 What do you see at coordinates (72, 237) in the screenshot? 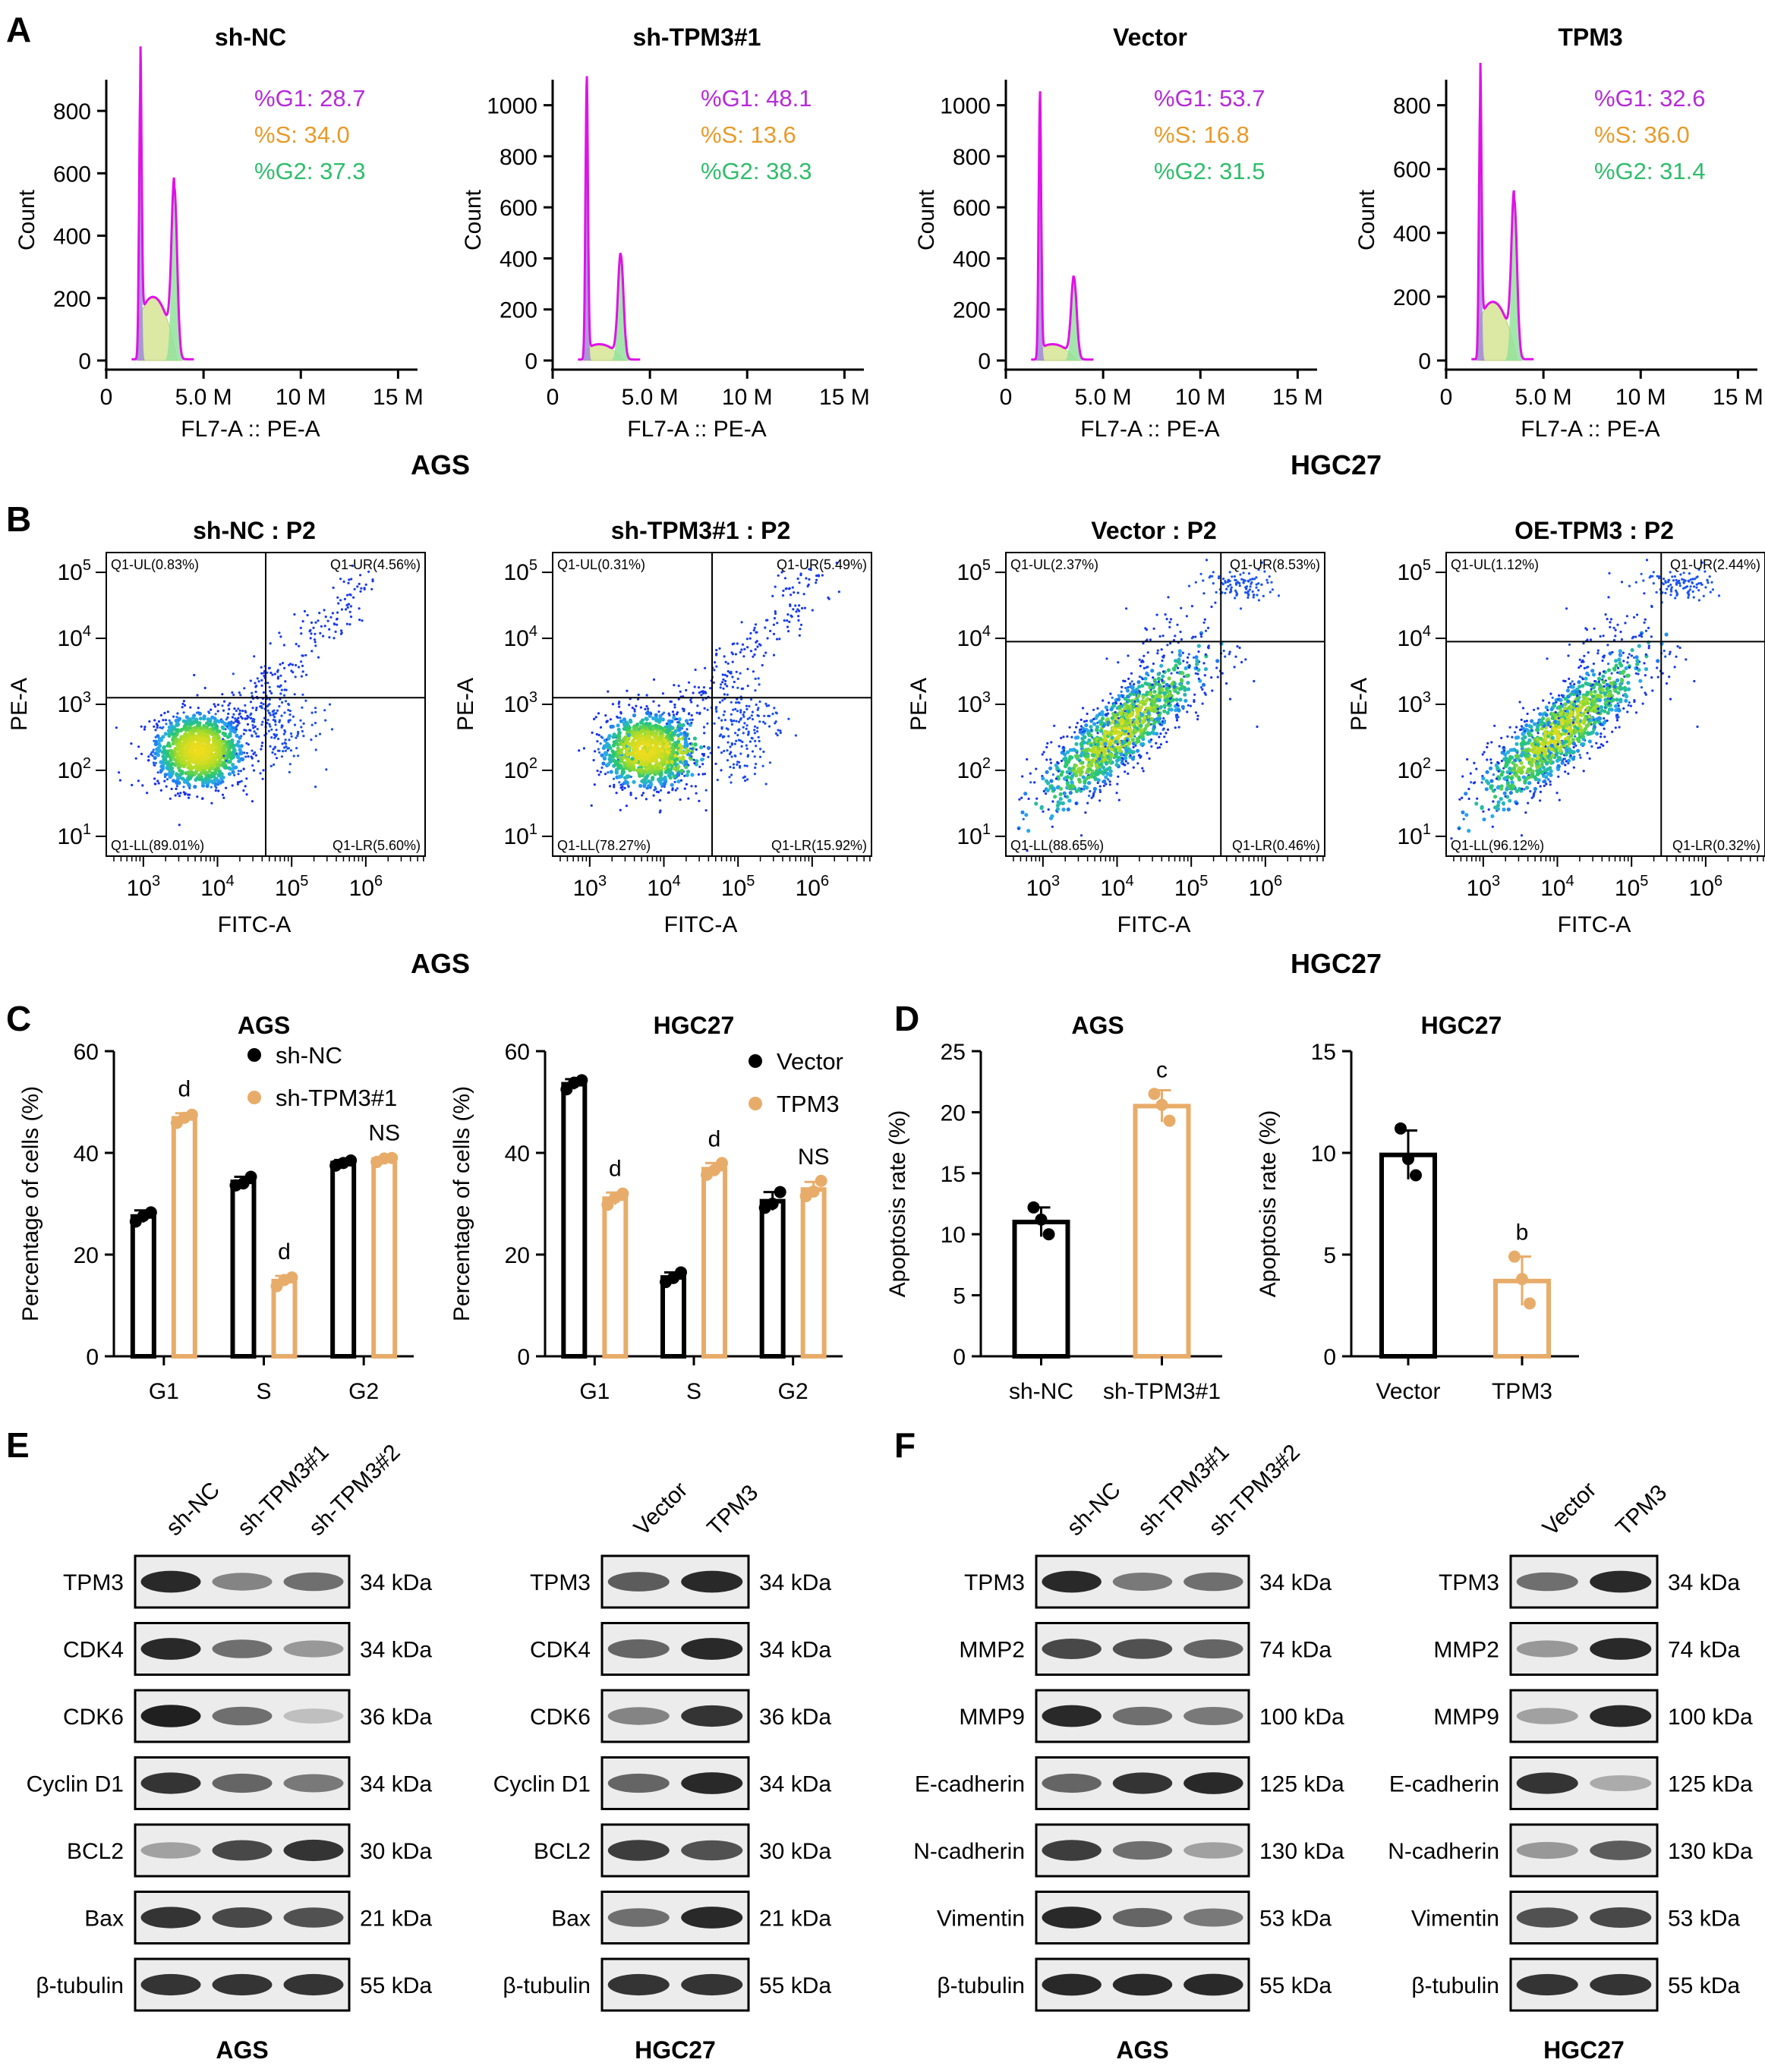
I see `y-tick-label: 400` at bounding box center [72, 237].